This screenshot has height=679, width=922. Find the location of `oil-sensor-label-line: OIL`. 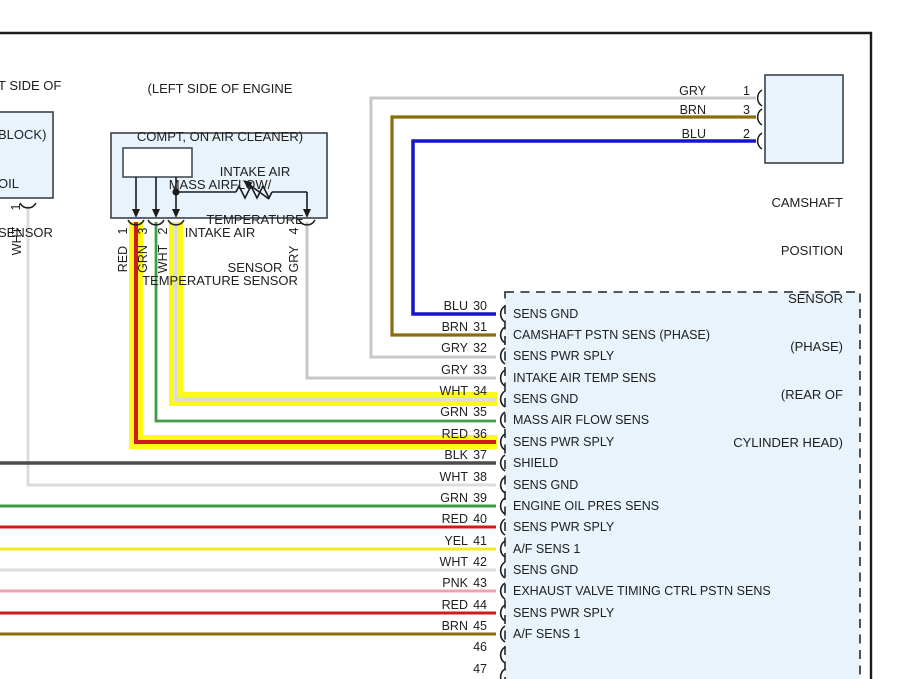

oil-sensor-label-line: OIL is located at coordinates (9, 184).